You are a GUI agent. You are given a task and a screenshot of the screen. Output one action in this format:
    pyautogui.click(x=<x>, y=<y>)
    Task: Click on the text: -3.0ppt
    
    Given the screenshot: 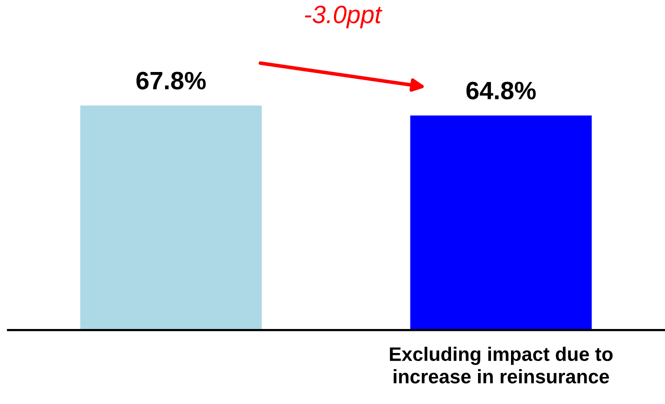 What is the action you would take?
    pyautogui.click(x=343, y=17)
    